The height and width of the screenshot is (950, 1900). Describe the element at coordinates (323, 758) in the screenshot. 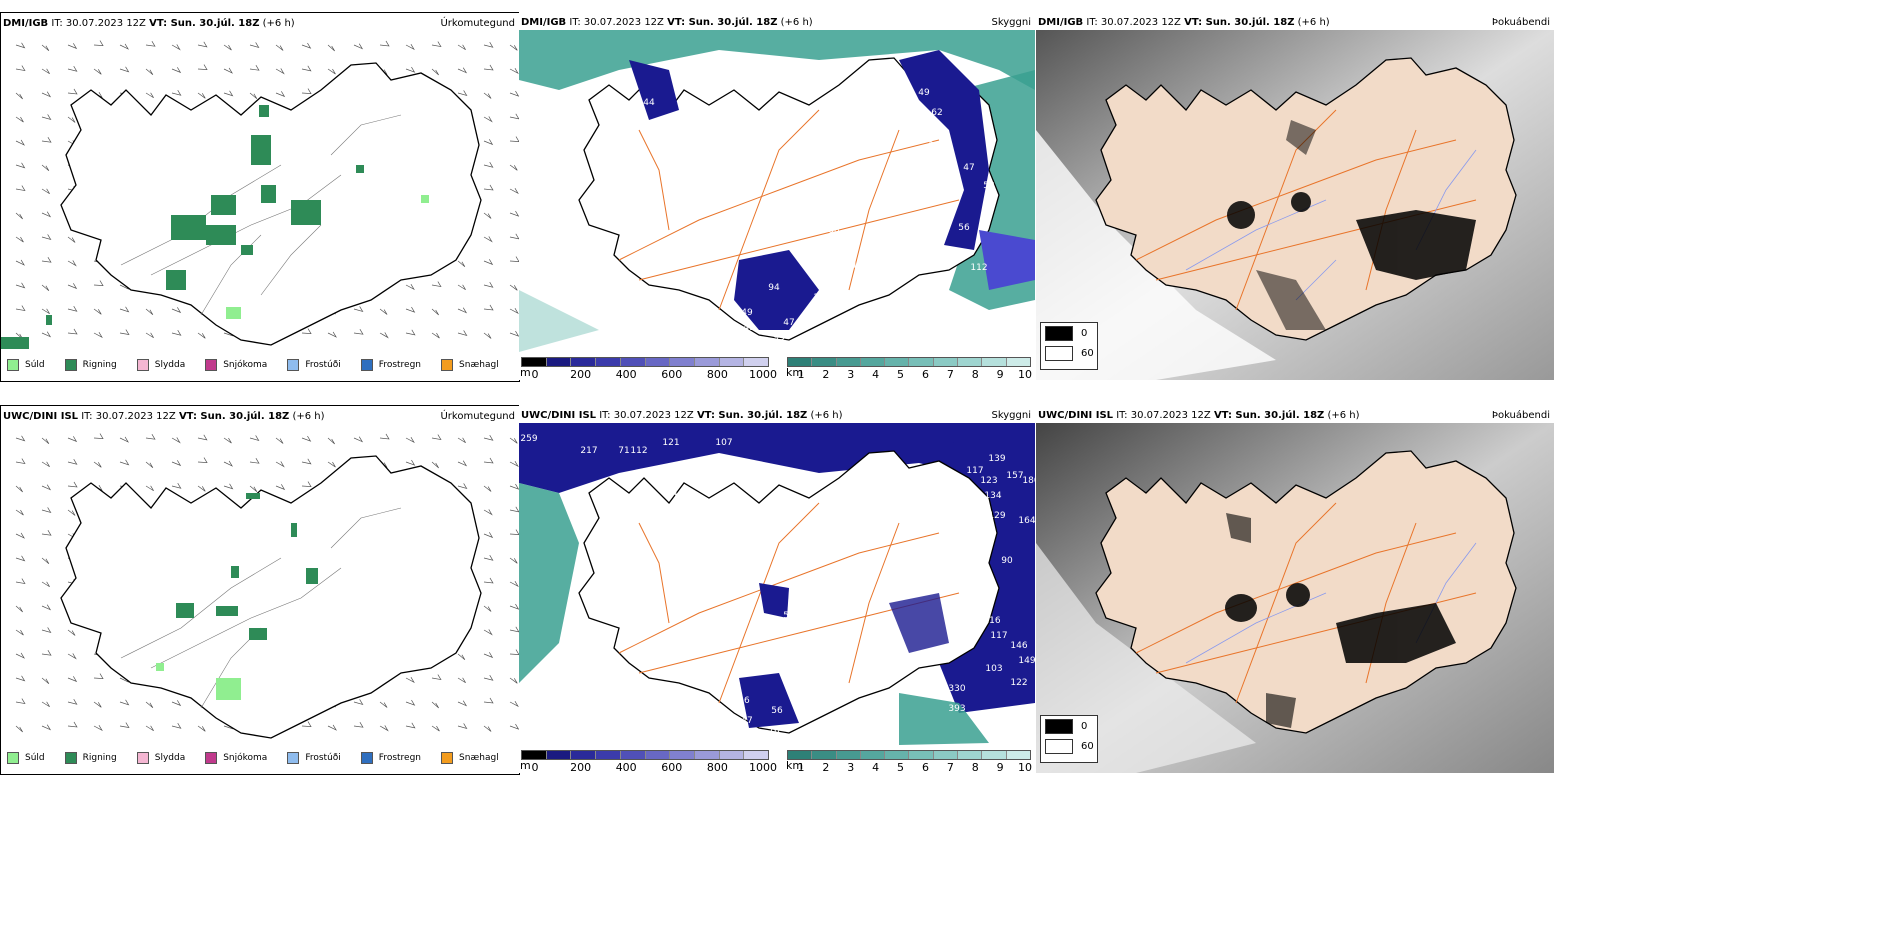

I see `legend-label: Frostúði` at that location.